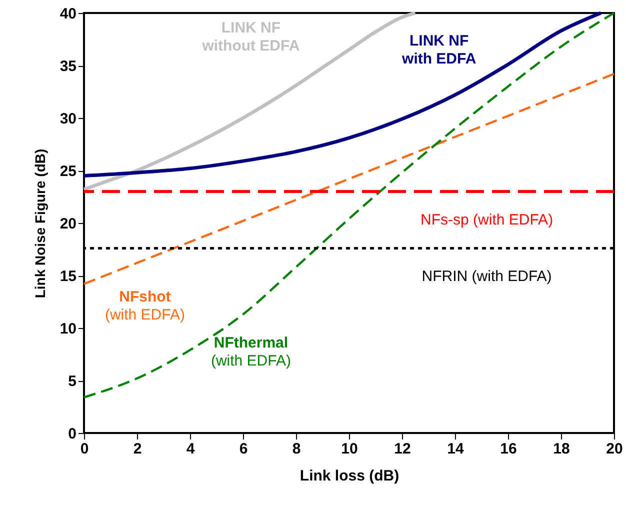 The width and height of the screenshot is (626, 510). What do you see at coordinates (191, 449) in the screenshot?
I see `x-tick-label: 4` at bounding box center [191, 449].